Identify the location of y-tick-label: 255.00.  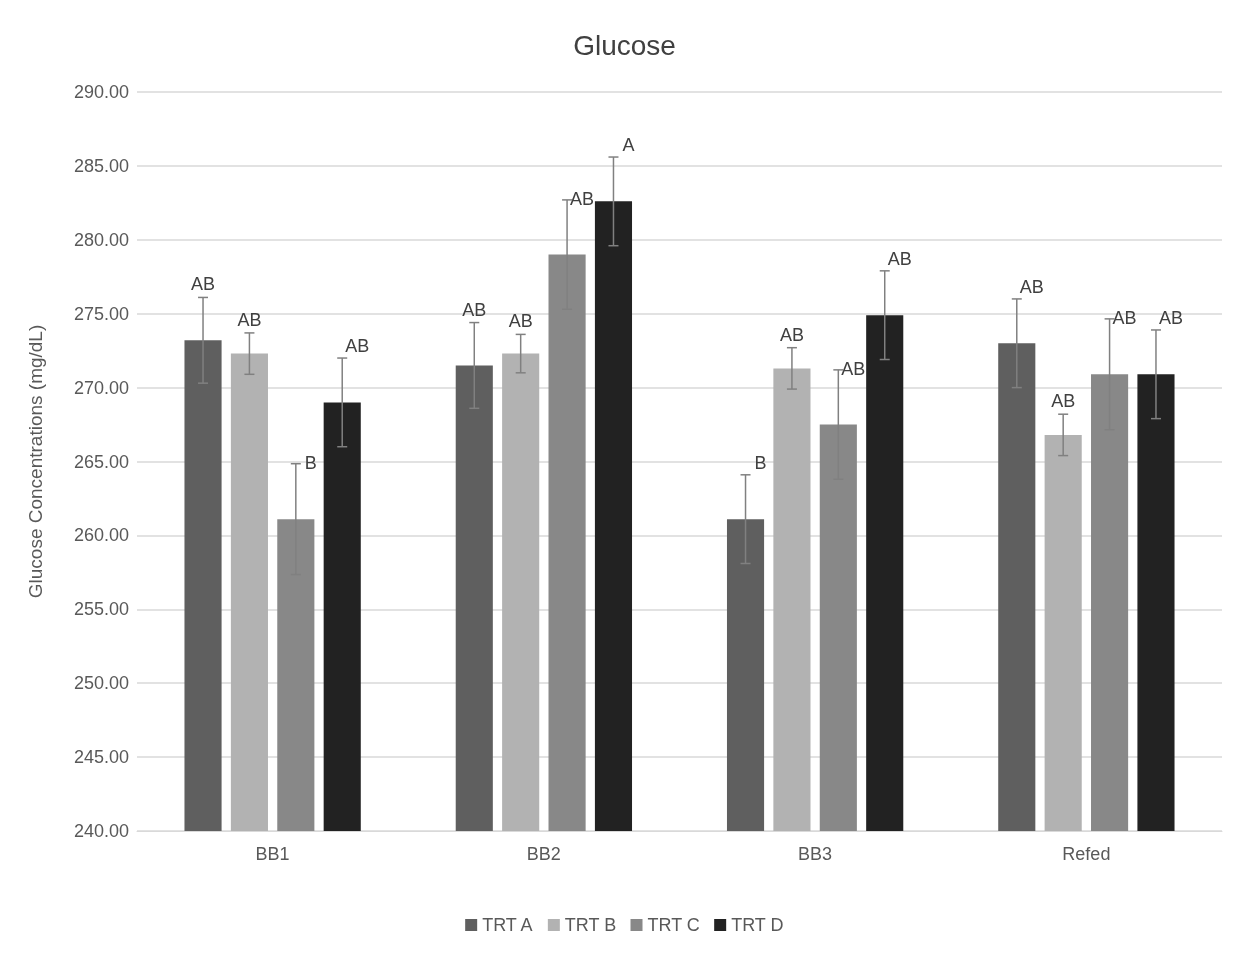
(101, 609).